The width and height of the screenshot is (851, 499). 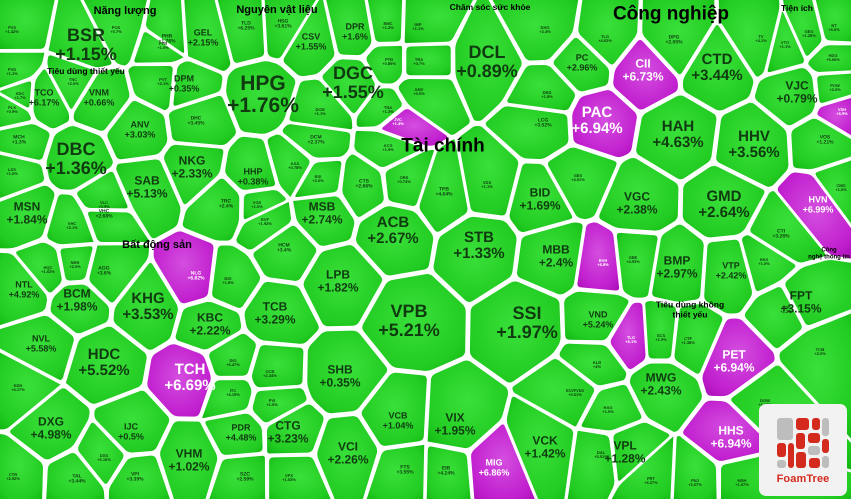 What do you see at coordinates (443, 185) in the screenshot?
I see `treemap-tile-tpb` at bounding box center [443, 185].